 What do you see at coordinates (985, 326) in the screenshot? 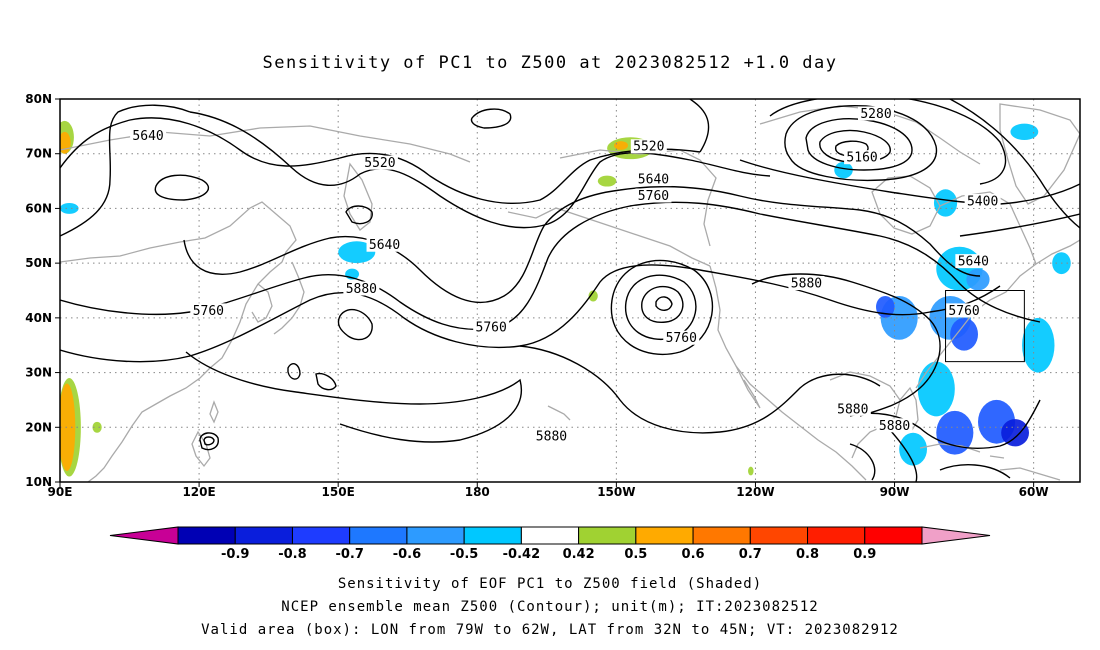
I see `valid-area-box` at bounding box center [985, 326].